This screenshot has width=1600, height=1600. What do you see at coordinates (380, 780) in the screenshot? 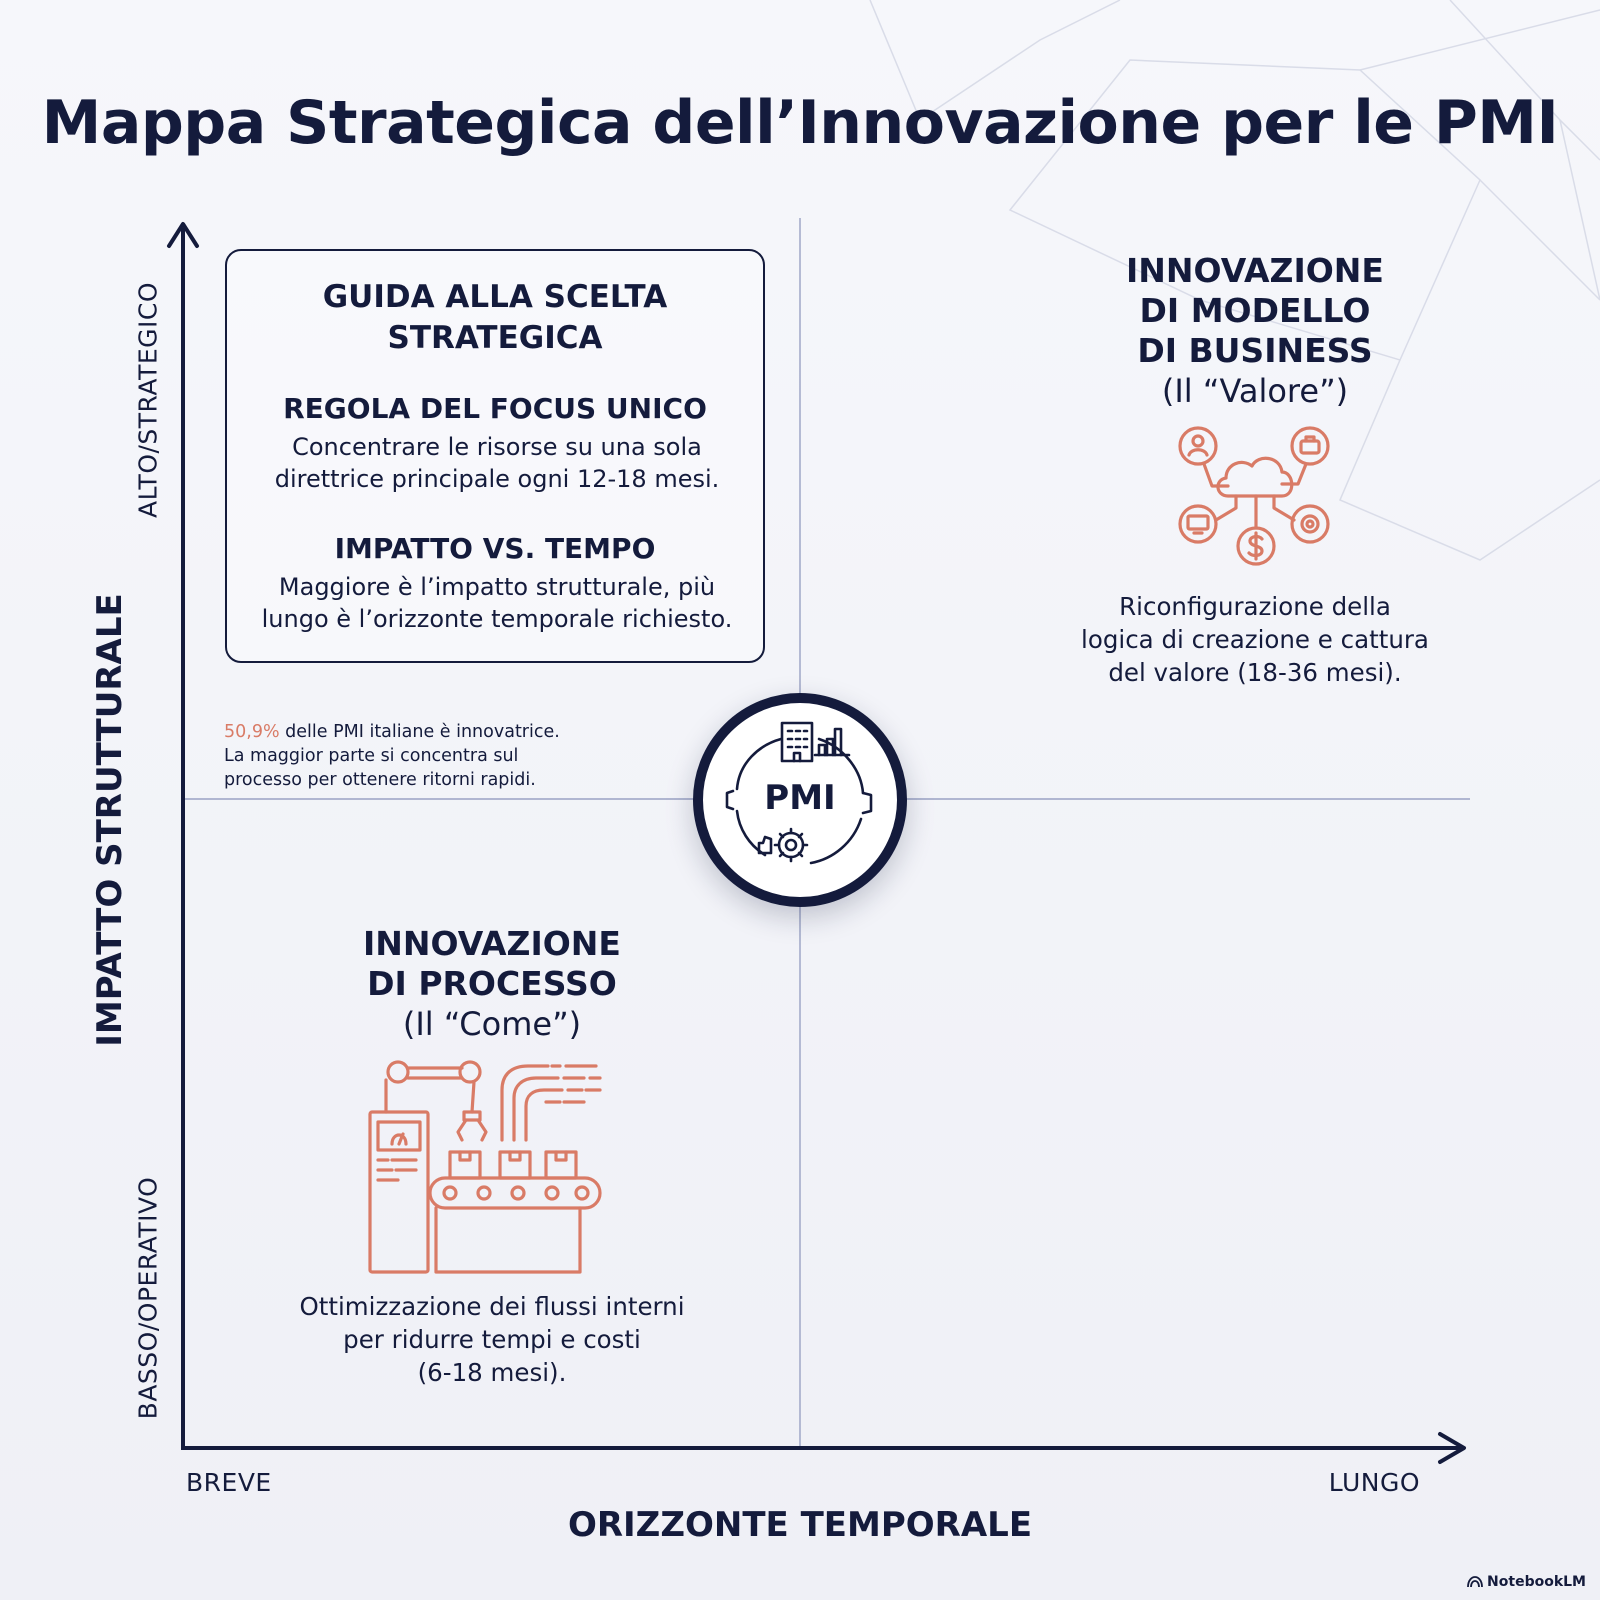
I see `stat-line3: processo per ottenere ritorni rapidi.` at bounding box center [380, 780].